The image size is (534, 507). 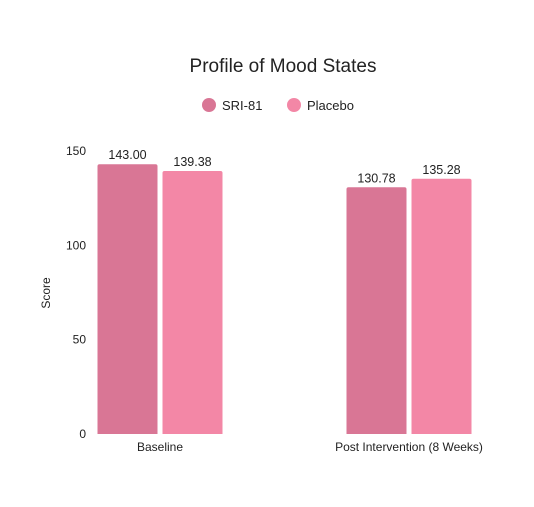 What do you see at coordinates (441, 170) in the screenshot?
I see `bar-value-label: 135.28` at bounding box center [441, 170].